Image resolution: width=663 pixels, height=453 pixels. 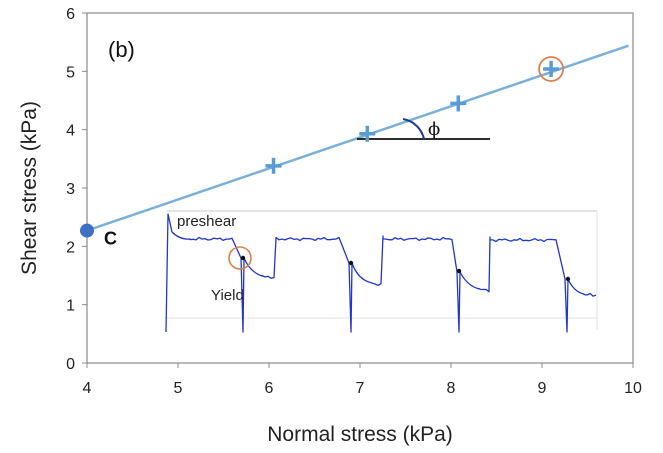 I want to click on y-tick-label: 0, so click(x=70, y=364).